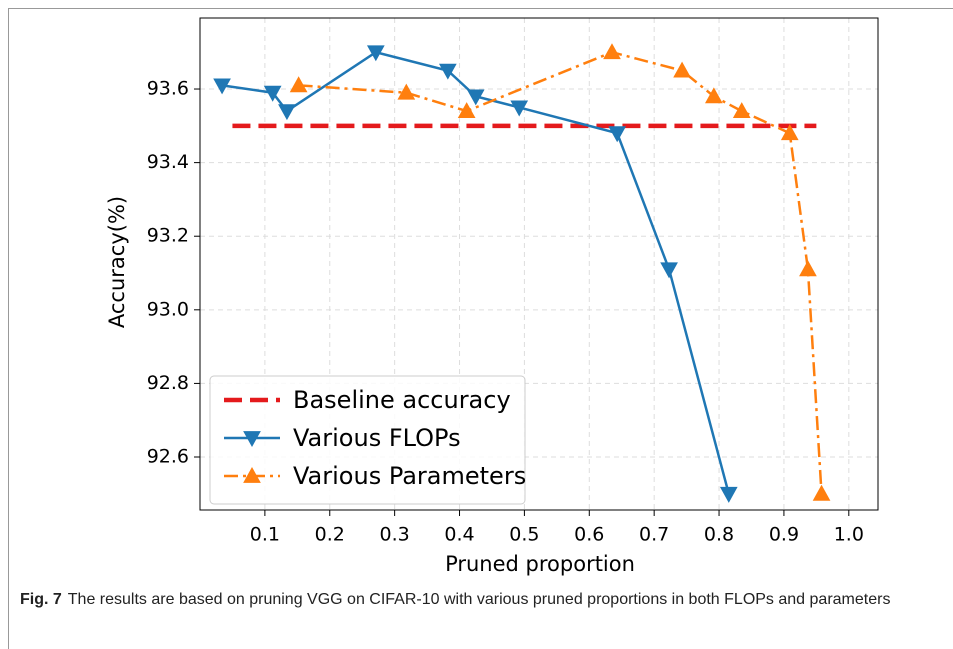 This screenshot has width=953, height=649. Describe the element at coordinates (168, 236) in the screenshot. I see `y-tick-label: 93.2` at that location.